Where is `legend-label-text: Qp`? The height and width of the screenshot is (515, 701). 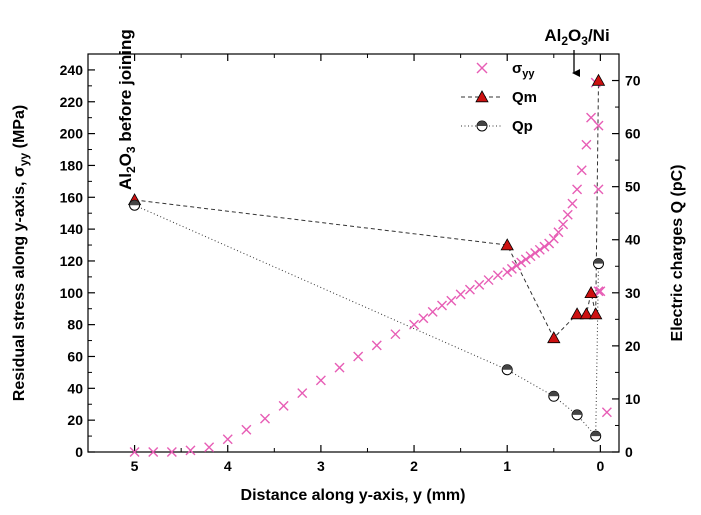
legend-label-text: Qp is located at coordinates (522, 126).